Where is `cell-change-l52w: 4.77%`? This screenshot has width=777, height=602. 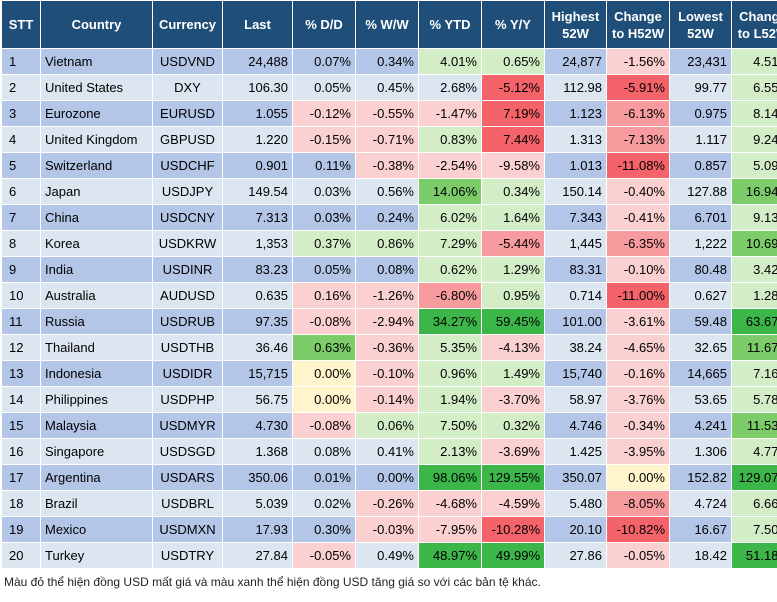 cell-change-l52w: 4.77% is located at coordinates (754, 451).